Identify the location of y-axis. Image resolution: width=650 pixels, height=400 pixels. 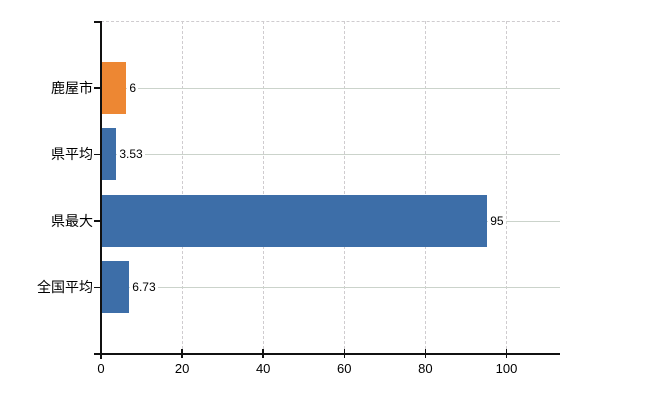
(101, 190).